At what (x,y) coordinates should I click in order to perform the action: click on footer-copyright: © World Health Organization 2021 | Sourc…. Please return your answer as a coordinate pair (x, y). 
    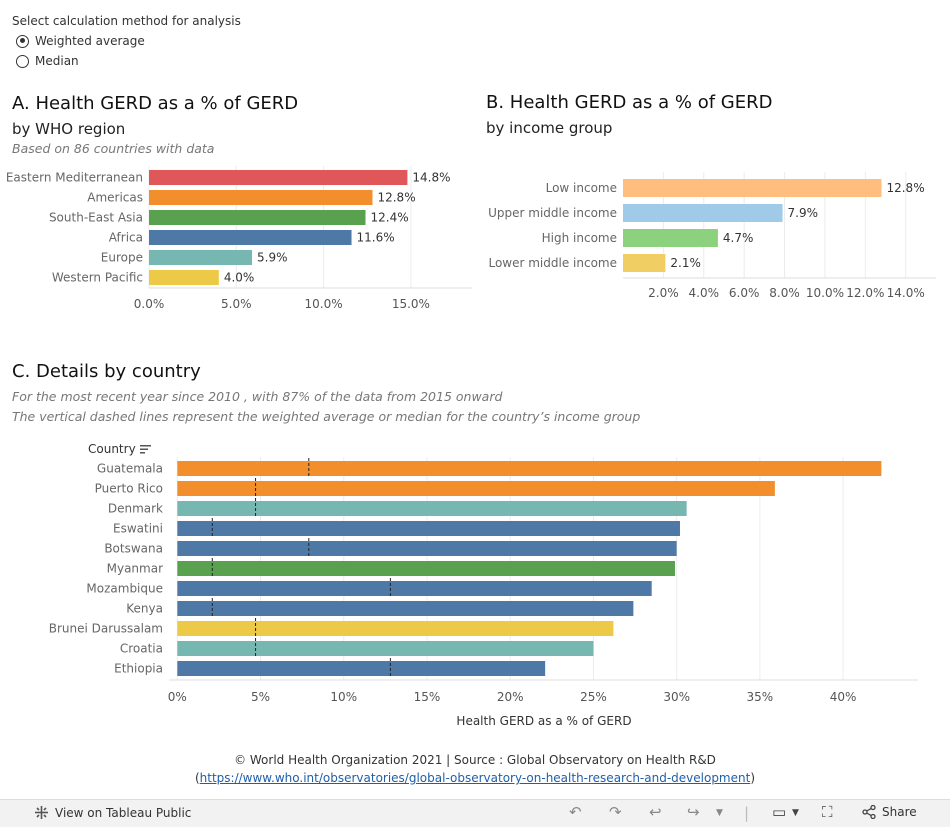
    Looking at the image, I should click on (475, 760).